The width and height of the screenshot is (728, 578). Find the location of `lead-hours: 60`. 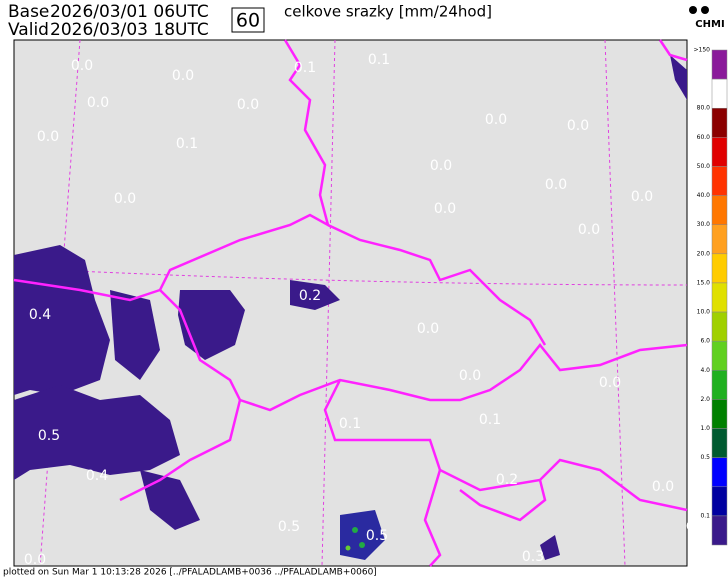

lead-hours: 60 is located at coordinates (248, 21).